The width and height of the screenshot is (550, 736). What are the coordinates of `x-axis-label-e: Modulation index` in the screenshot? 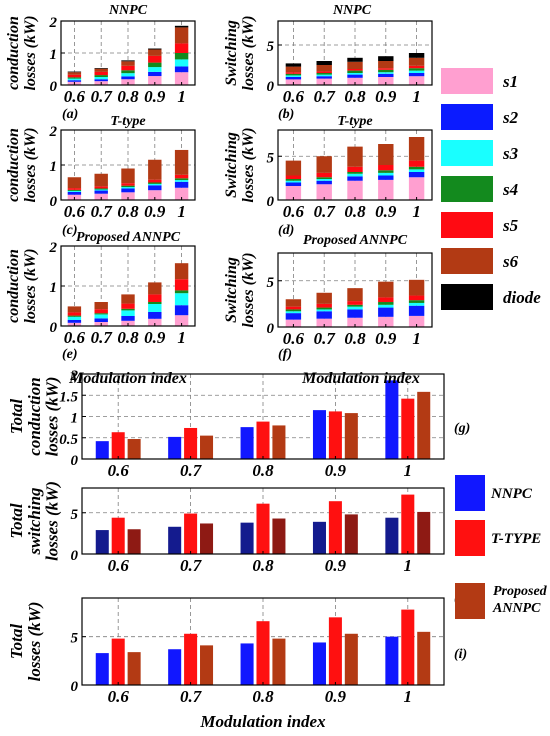 It's located at (127, 378).